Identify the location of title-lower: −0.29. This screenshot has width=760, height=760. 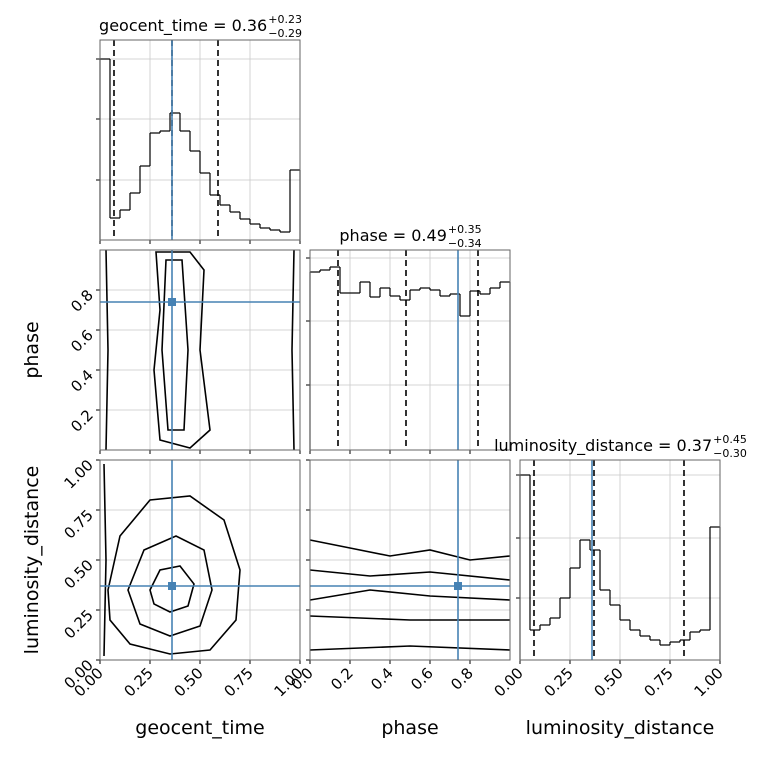
(285, 33).